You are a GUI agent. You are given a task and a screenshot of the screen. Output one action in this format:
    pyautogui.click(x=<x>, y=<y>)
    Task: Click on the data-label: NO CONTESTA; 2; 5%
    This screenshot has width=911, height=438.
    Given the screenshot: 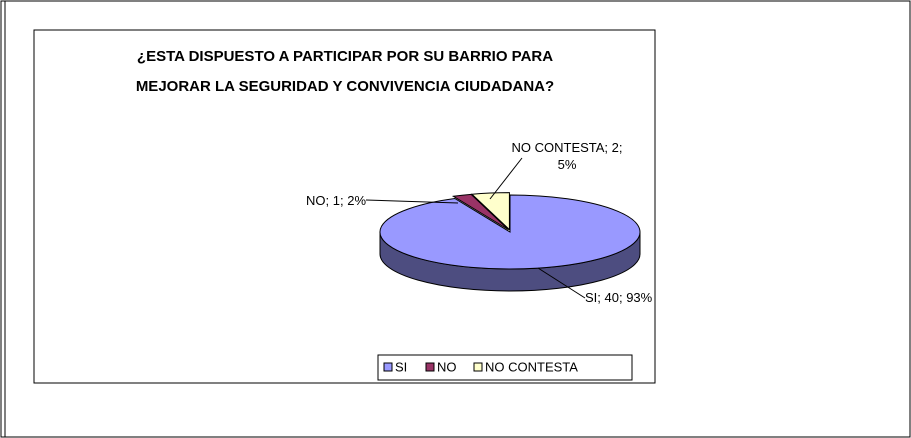 What is the action you would take?
    pyautogui.click(x=567, y=156)
    